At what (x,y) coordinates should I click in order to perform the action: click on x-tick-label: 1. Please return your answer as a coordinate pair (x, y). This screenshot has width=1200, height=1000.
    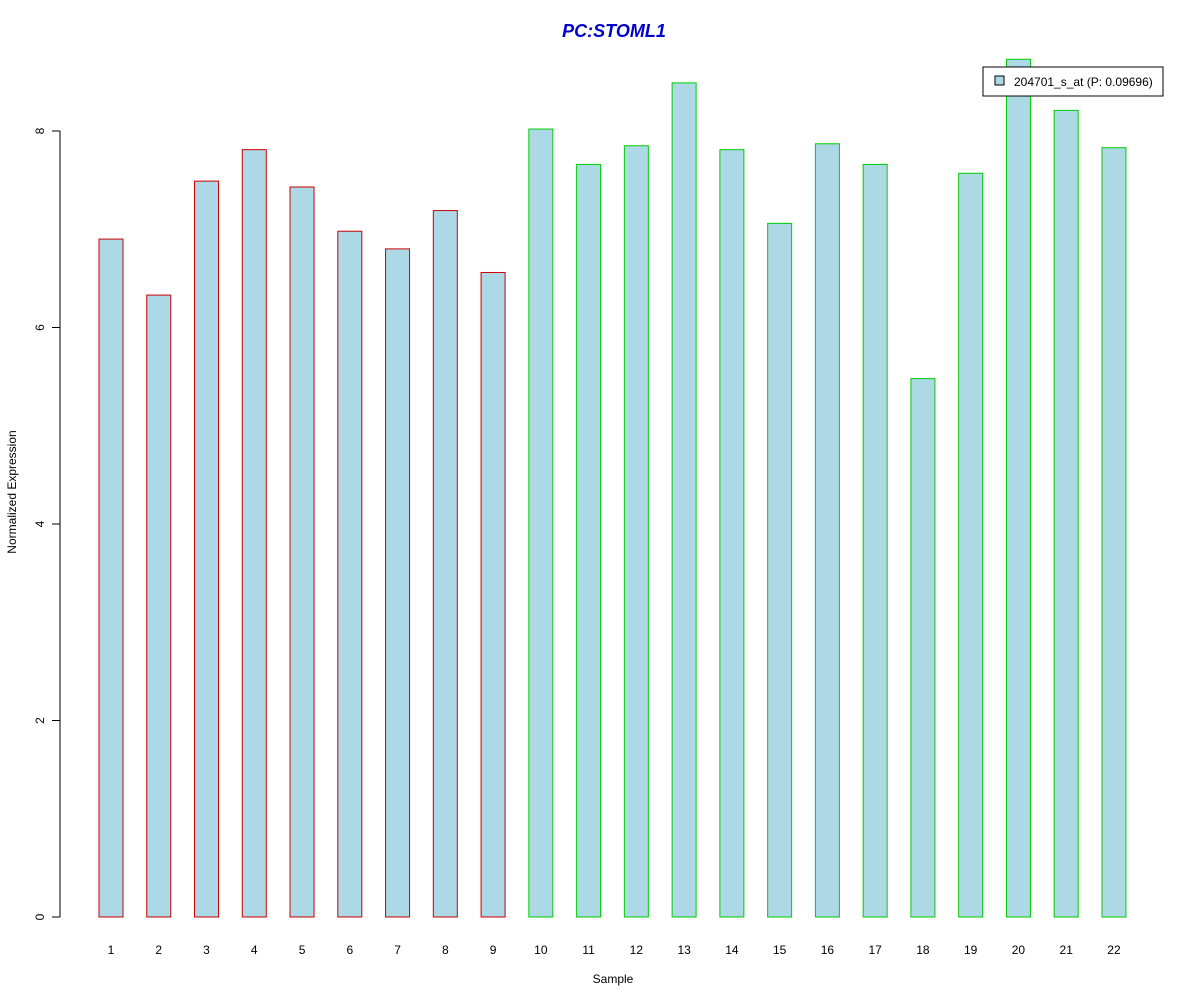
    Looking at the image, I should click on (111, 950).